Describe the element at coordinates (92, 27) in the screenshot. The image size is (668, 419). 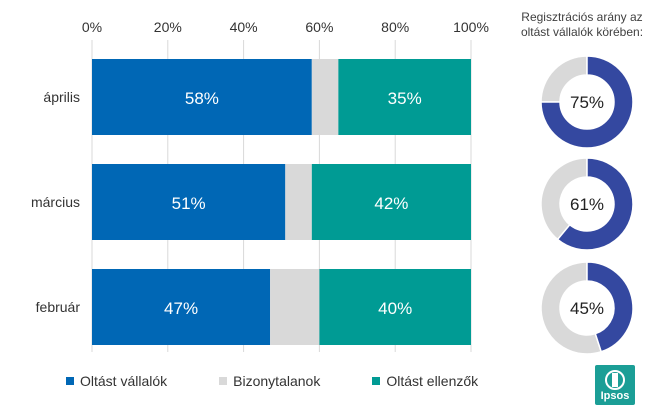
I see `x-tick-label-0: 0%` at that location.